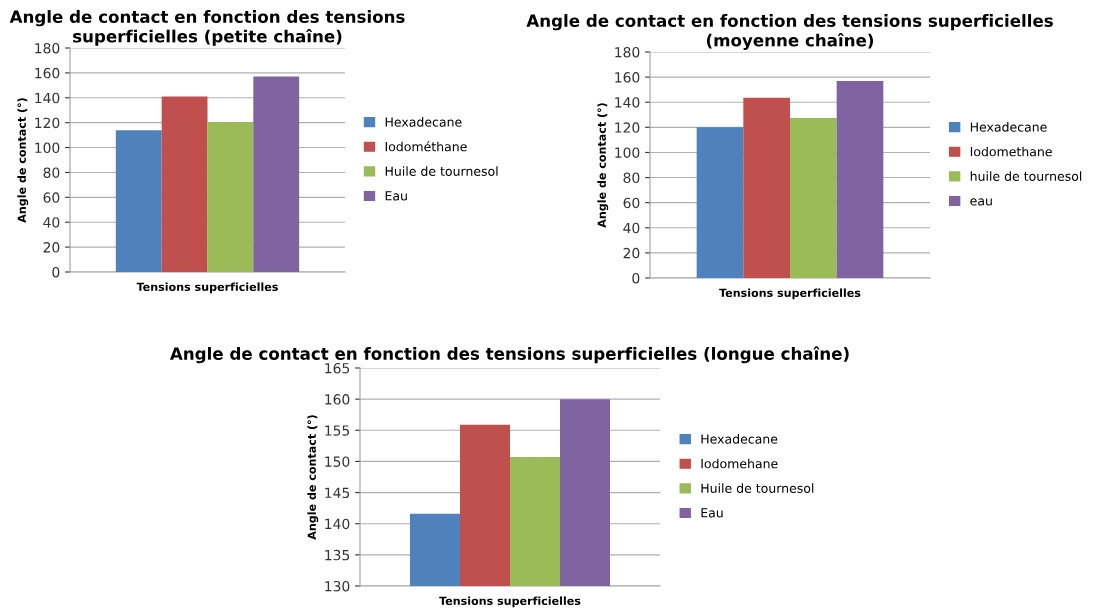 The height and width of the screenshot is (614, 1095). Describe the element at coordinates (337, 430) in the screenshot. I see `y-tick-label: 155` at that location.